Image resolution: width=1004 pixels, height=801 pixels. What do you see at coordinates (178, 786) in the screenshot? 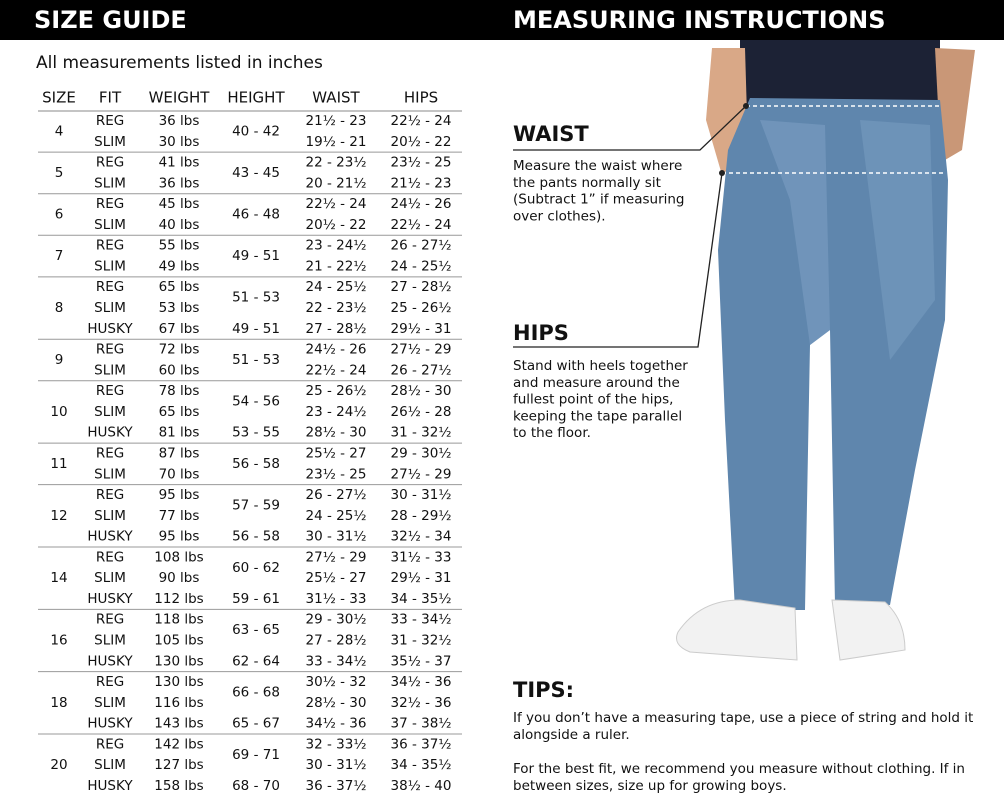
I see `cell: 158 lbs` at bounding box center [178, 786].